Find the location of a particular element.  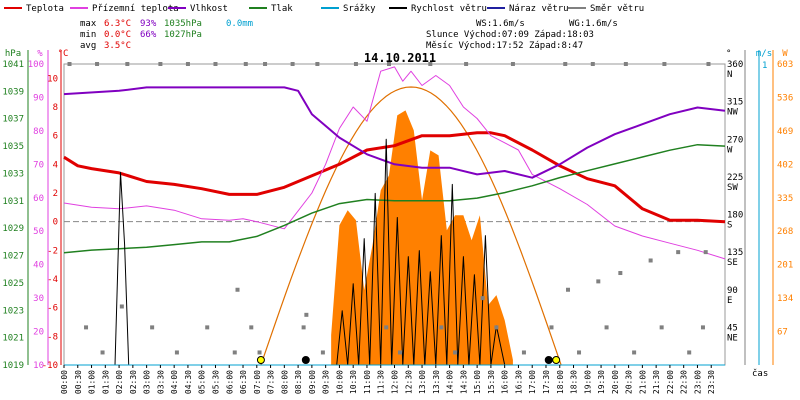

hpa-tick-label: 1021 is located at coordinates (13, 339).